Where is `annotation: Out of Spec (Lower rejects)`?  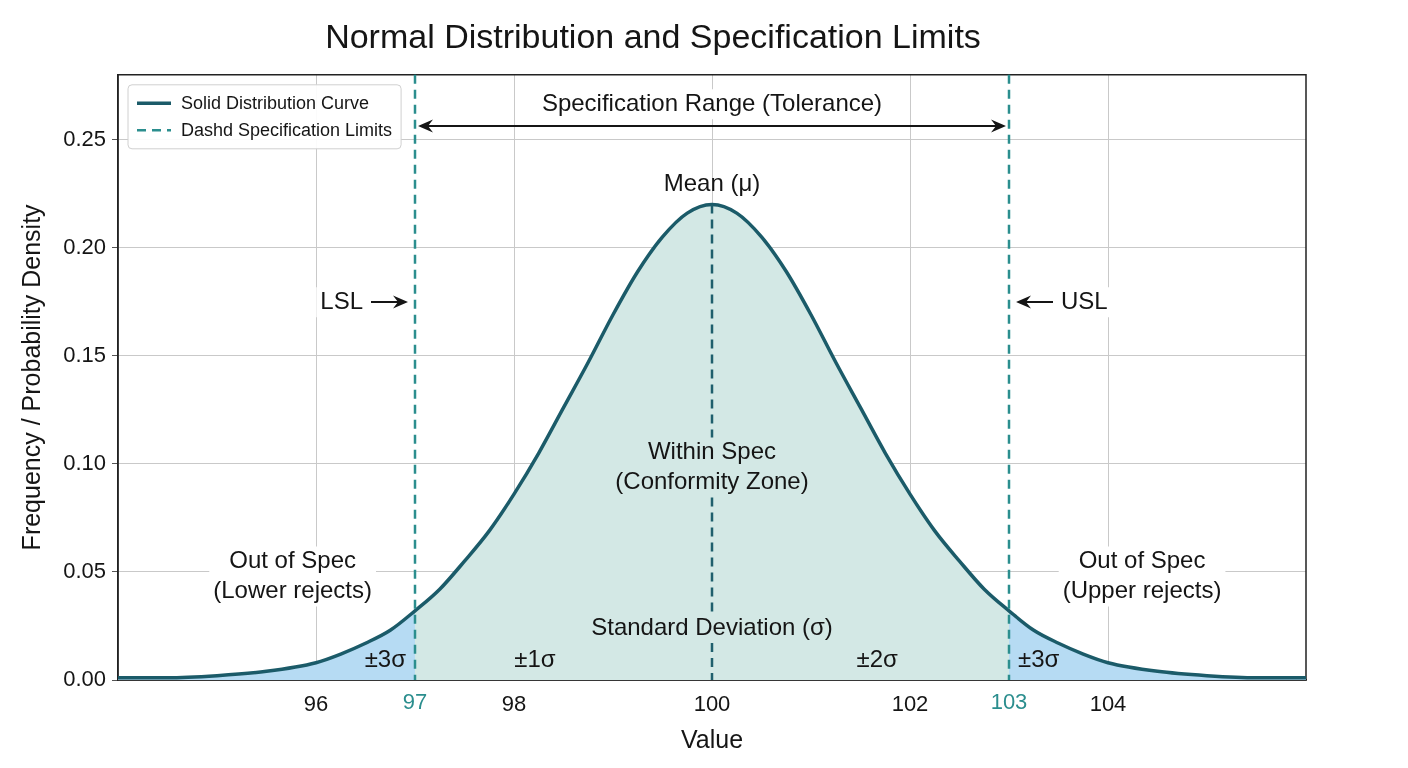 annotation: Out of Spec (Lower rejects) is located at coordinates (292, 575).